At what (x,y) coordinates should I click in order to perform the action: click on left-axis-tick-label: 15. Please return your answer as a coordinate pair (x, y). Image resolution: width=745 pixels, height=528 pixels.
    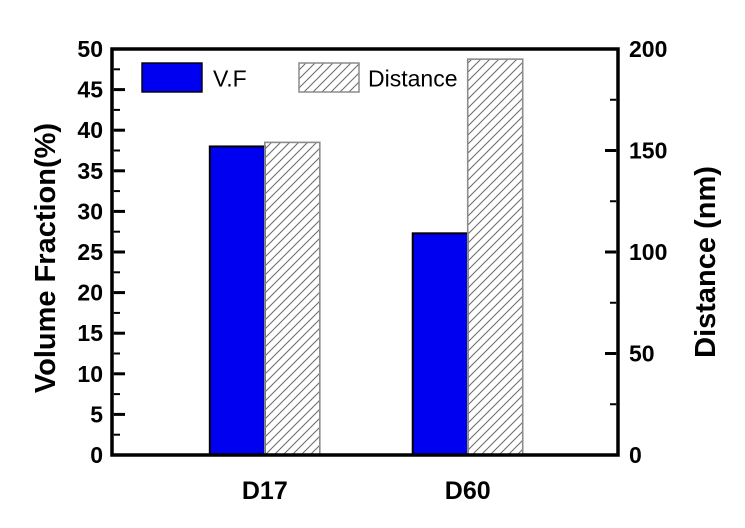
    Looking at the image, I should click on (90, 333).